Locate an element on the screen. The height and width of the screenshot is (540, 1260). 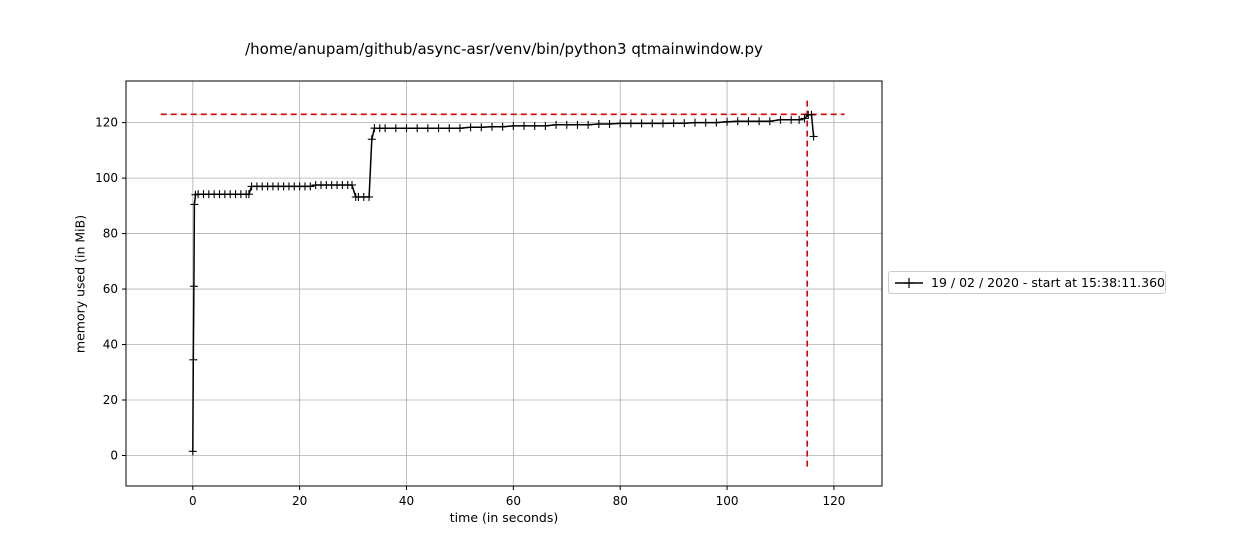
x-tick-label: 120 is located at coordinates (833, 501).